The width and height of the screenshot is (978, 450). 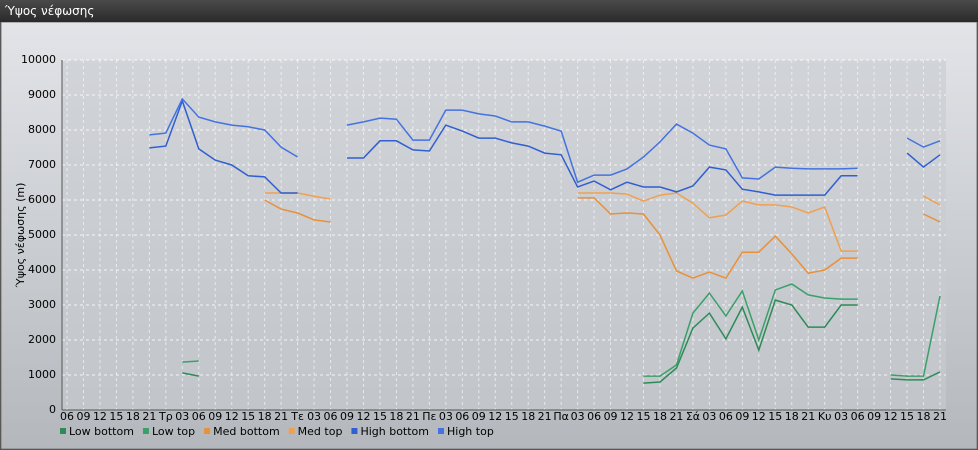 What do you see at coordinates (173, 431) in the screenshot?
I see `legend-label: Low top` at bounding box center [173, 431].